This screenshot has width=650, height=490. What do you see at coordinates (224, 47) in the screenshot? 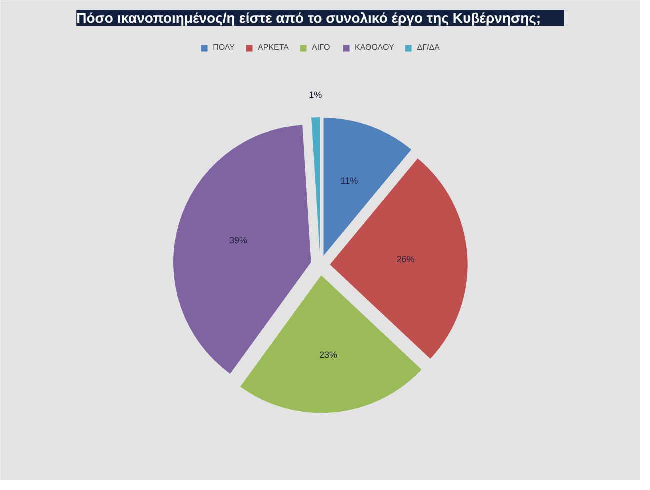
I see `legend-label: ΠΟΛΥ` at bounding box center [224, 47].